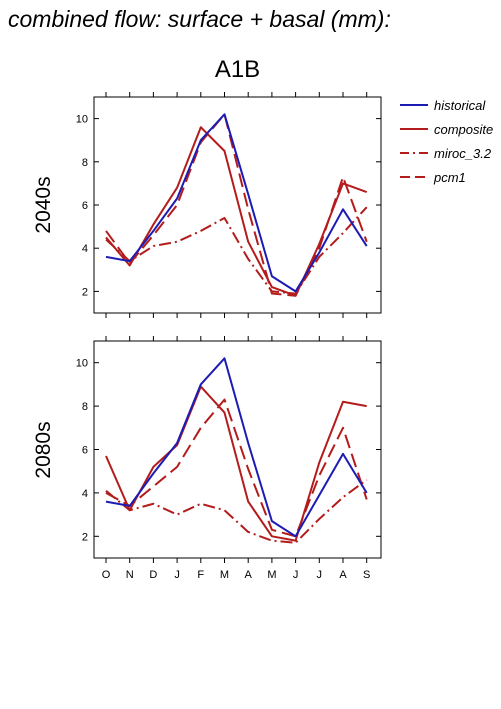 The height and width of the screenshot is (709, 501). I want to click on x-tick-label: F, so click(200, 575).